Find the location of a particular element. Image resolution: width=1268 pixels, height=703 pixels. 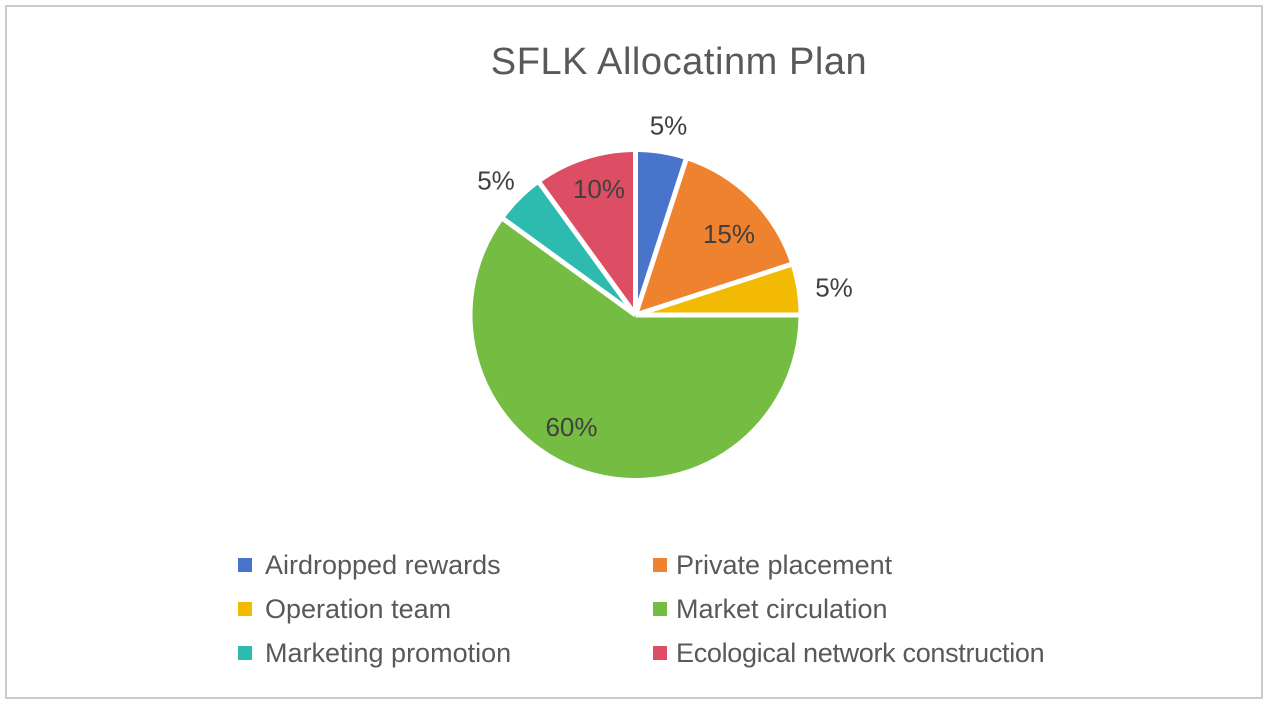

svg-text: Market circulation is located at coordinates (782, 609).